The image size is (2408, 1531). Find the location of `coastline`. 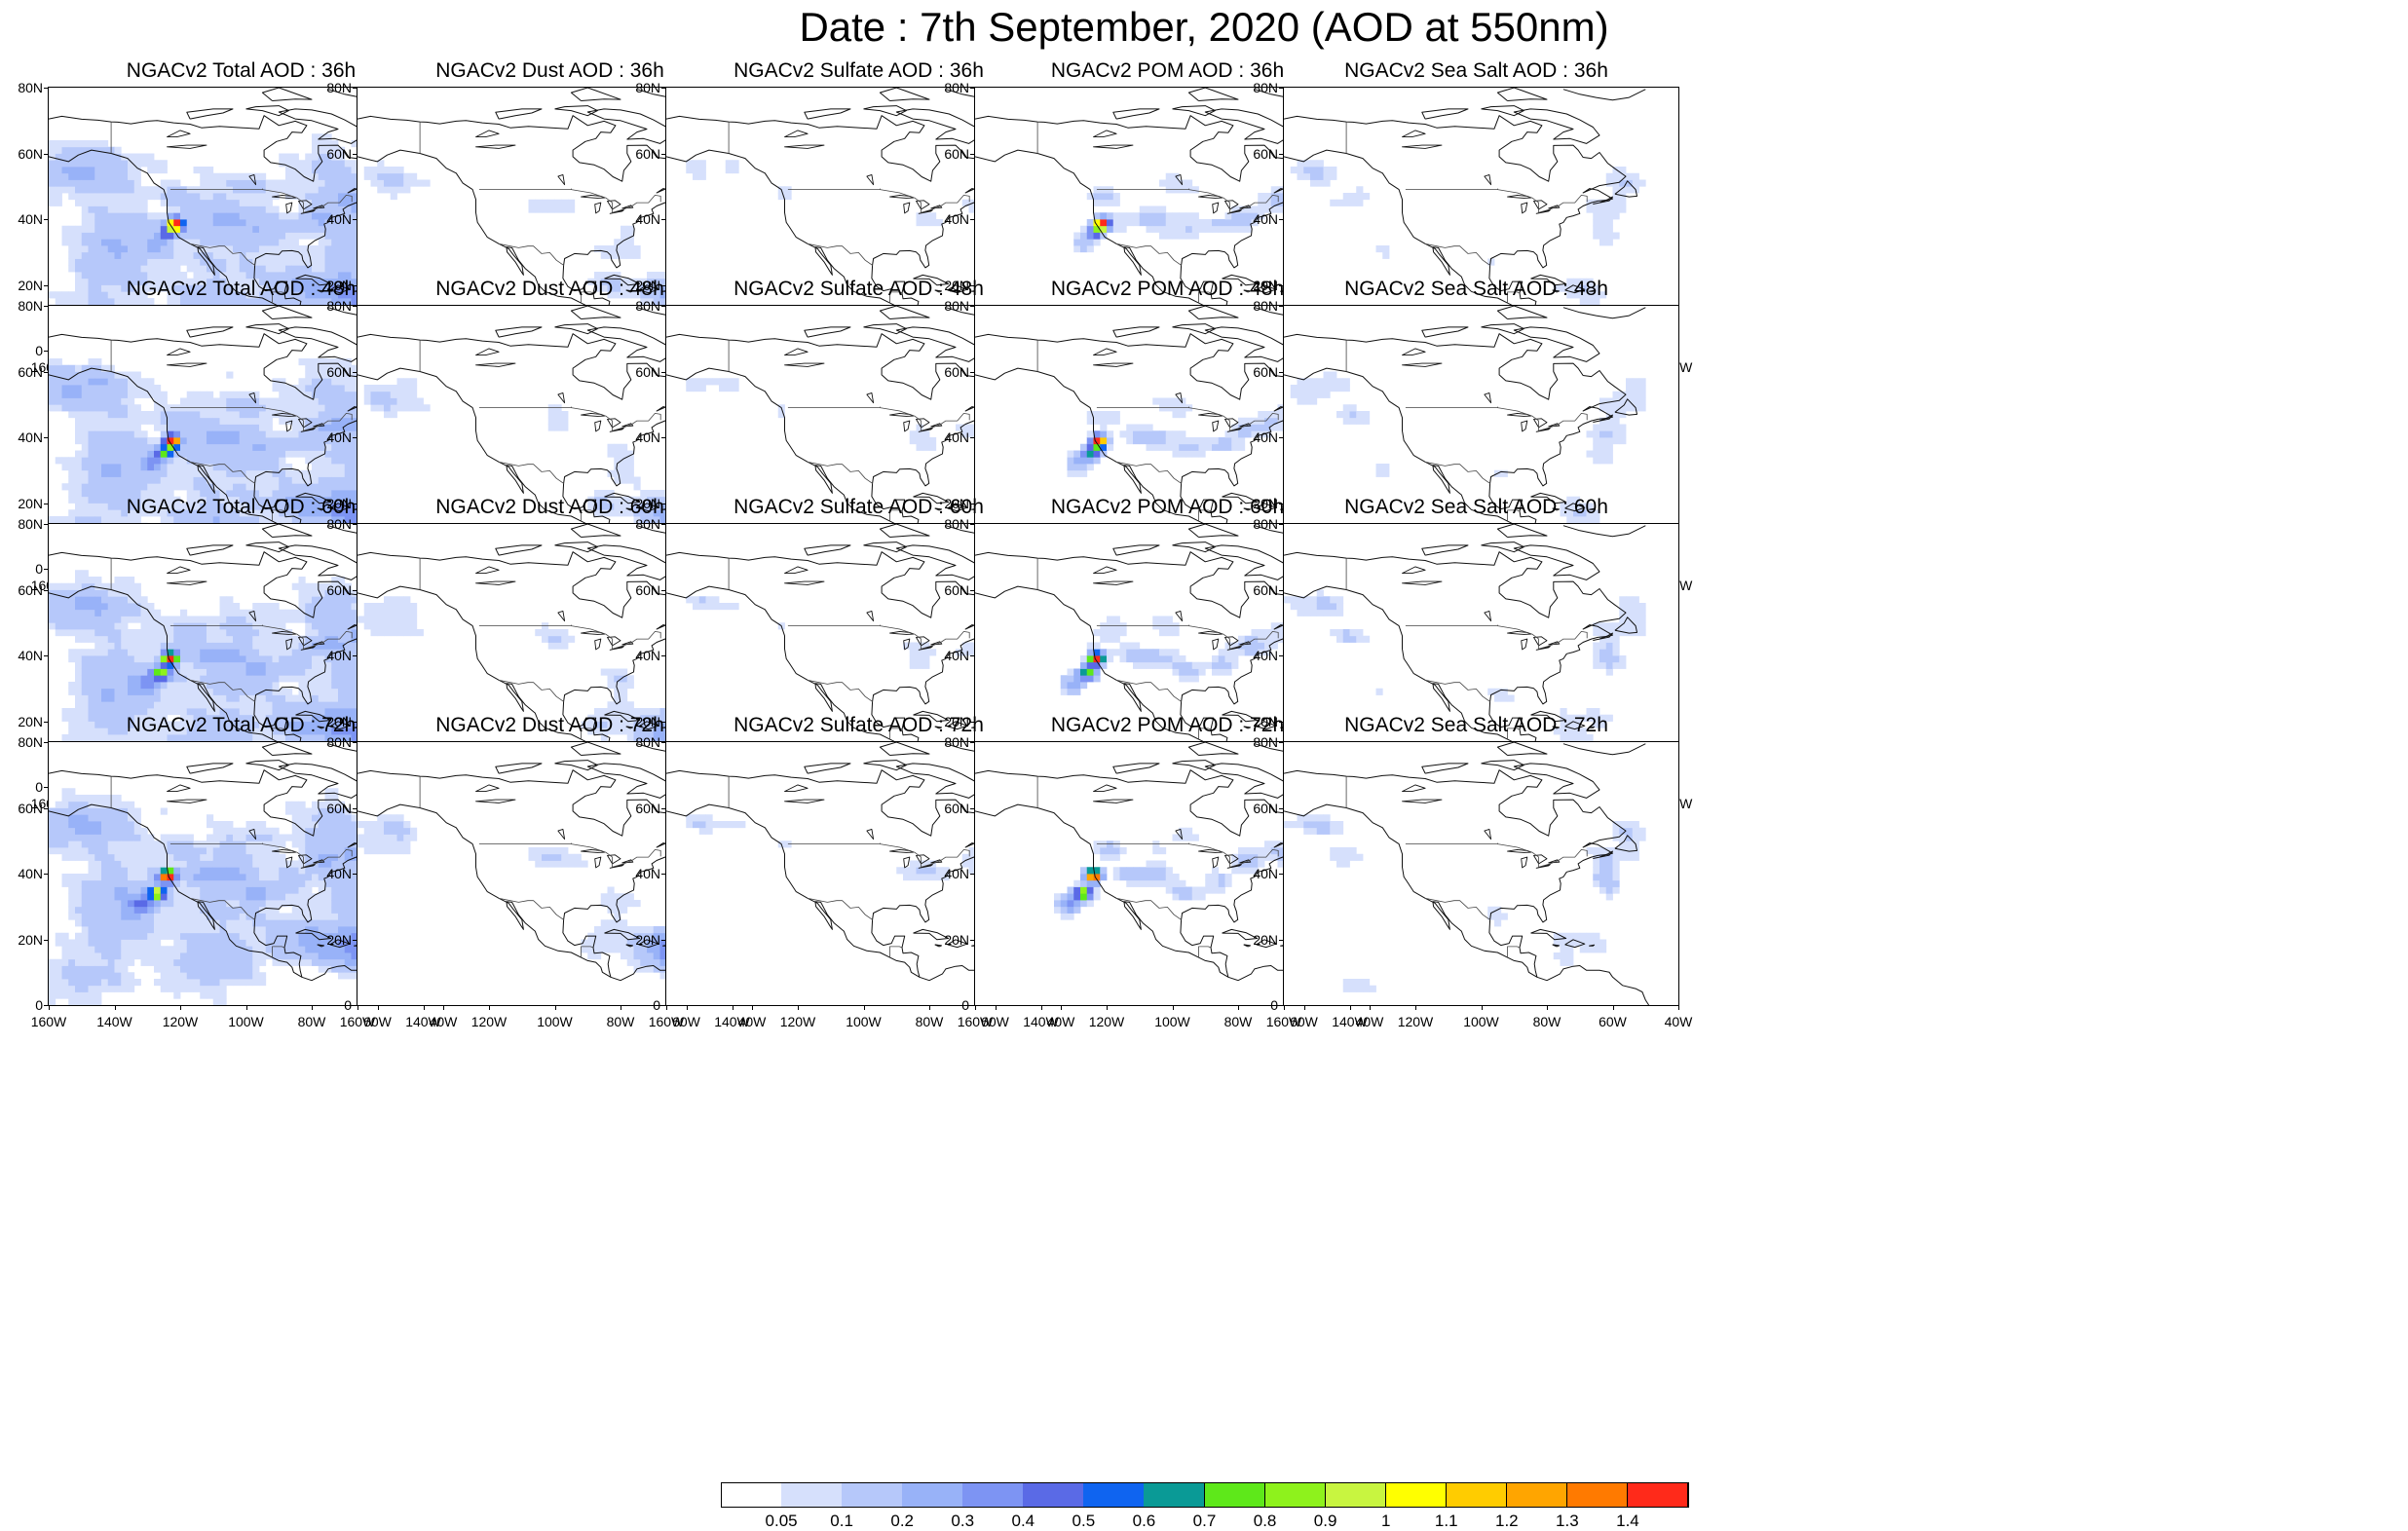

coastline is located at coordinates (220, 219).